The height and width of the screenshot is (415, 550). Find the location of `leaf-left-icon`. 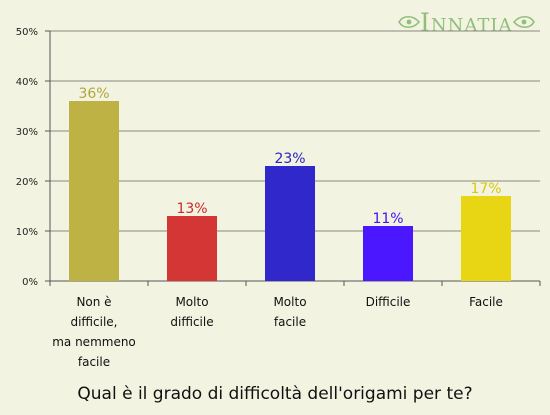

leaf-left-icon is located at coordinates (409, 22).